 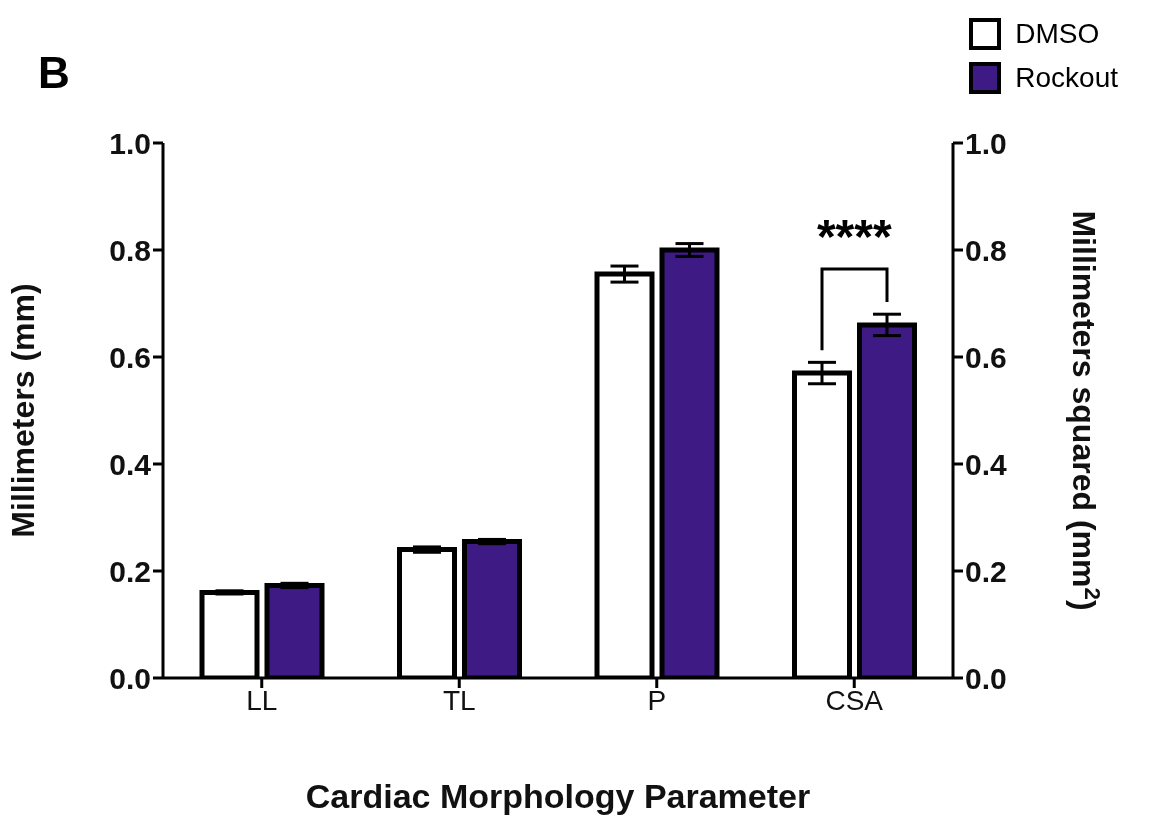 What do you see at coordinates (130, 464) in the screenshot?
I see `y-tick-label: 0.4` at bounding box center [130, 464].